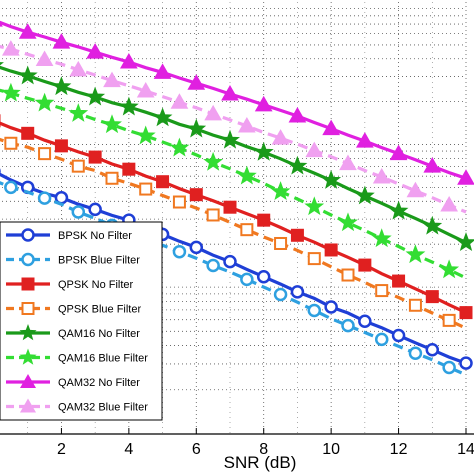  What do you see at coordinates (99, 334) in the screenshot?
I see `legend-label: QAM16 No Filter` at bounding box center [99, 334].